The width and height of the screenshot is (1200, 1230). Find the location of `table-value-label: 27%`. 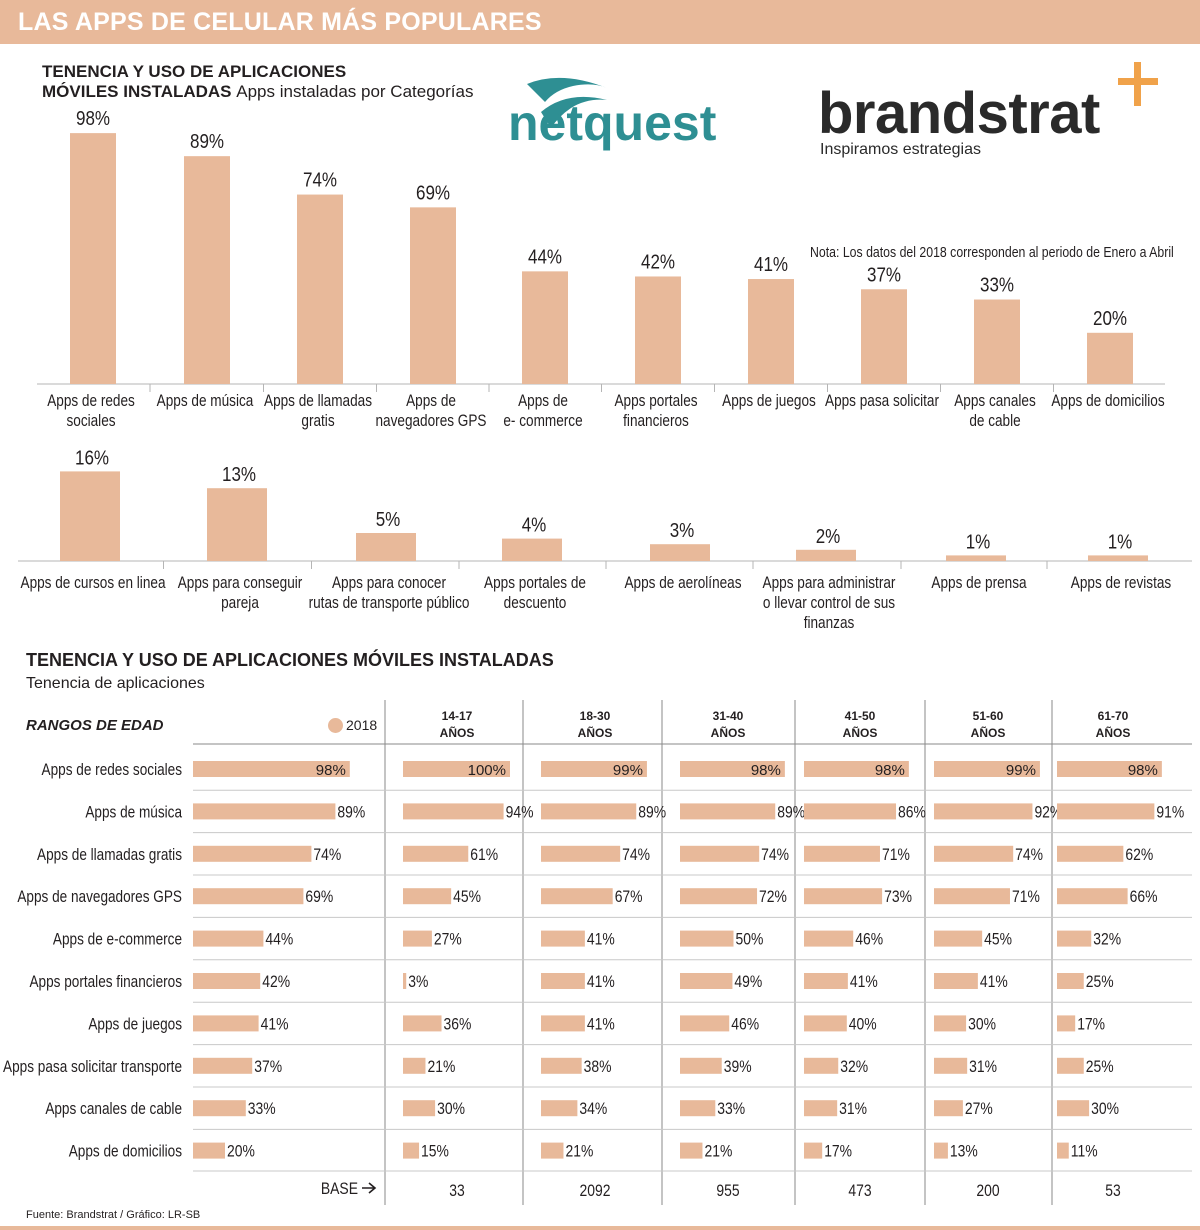

table-value-label: 27% is located at coordinates (979, 1109).